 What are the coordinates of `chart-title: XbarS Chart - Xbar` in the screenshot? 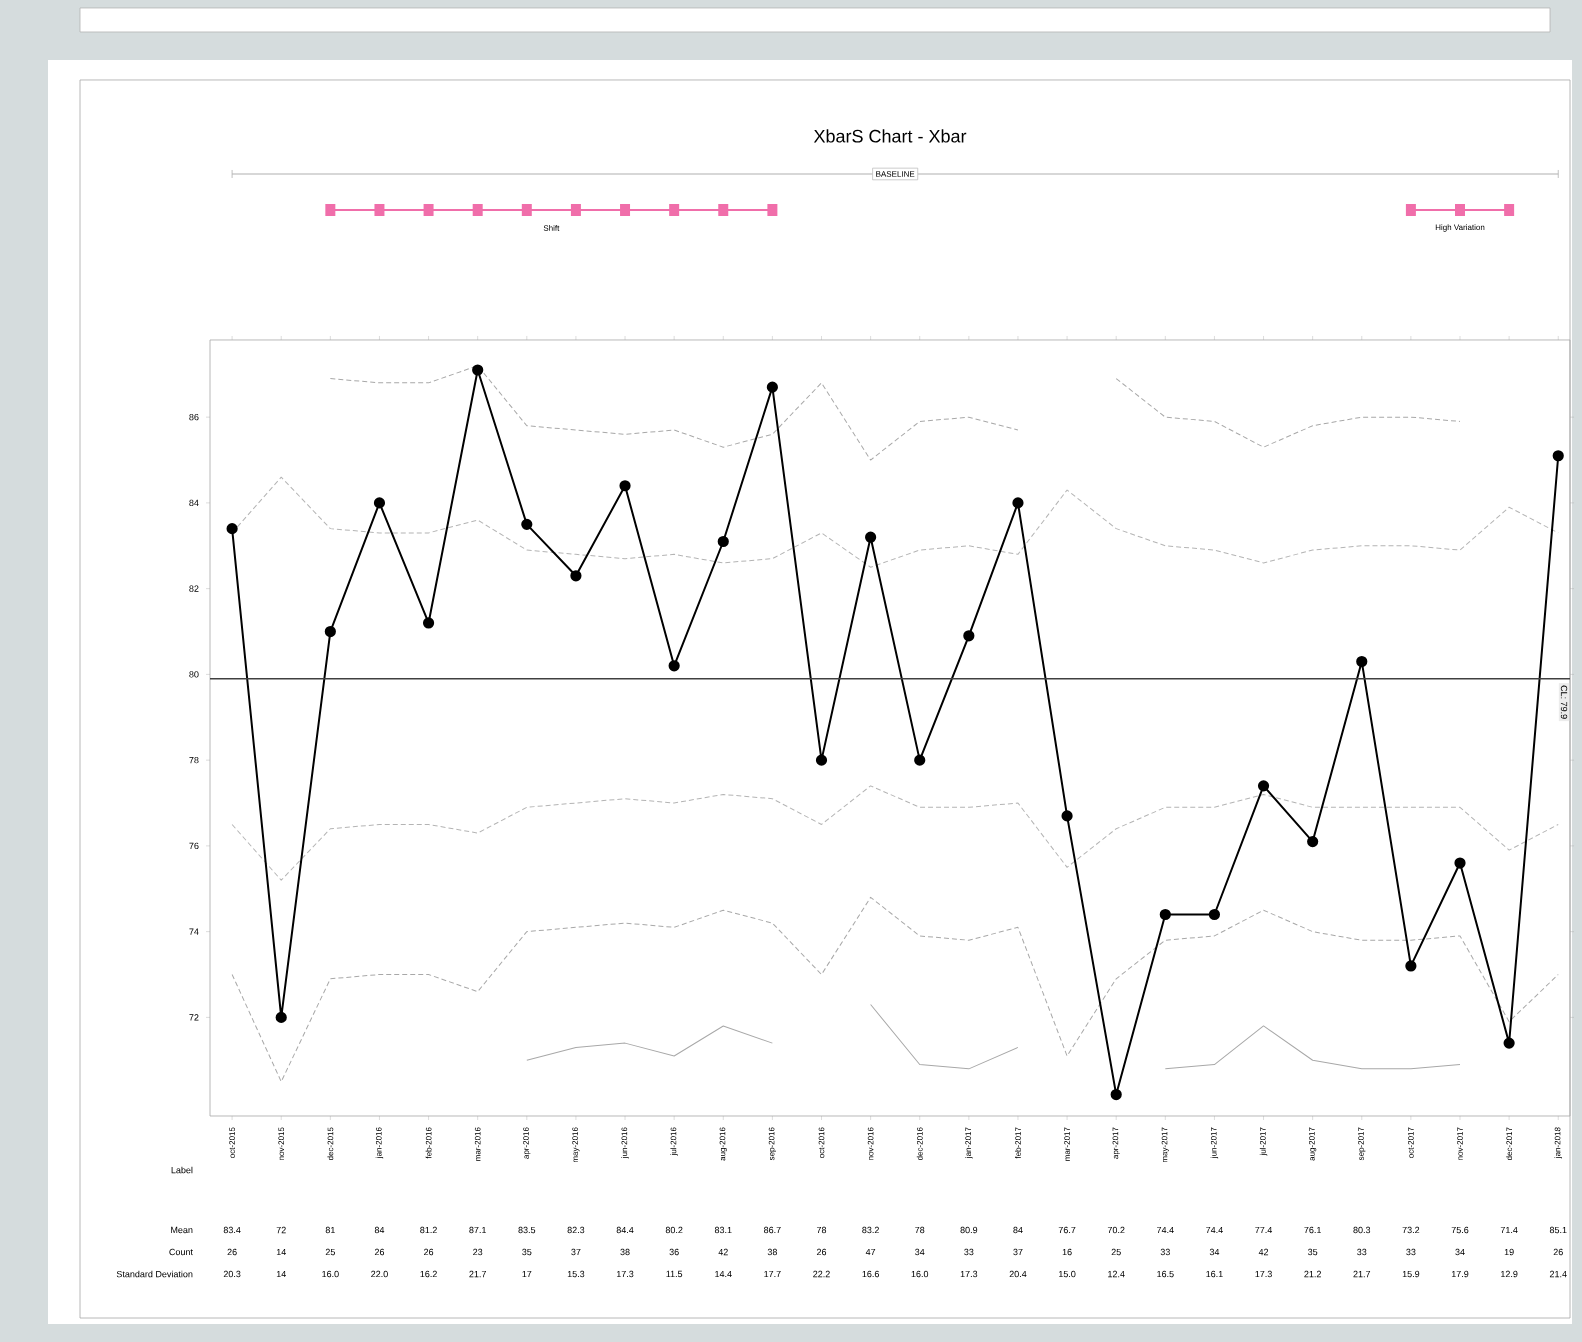 It's located at (890, 136).